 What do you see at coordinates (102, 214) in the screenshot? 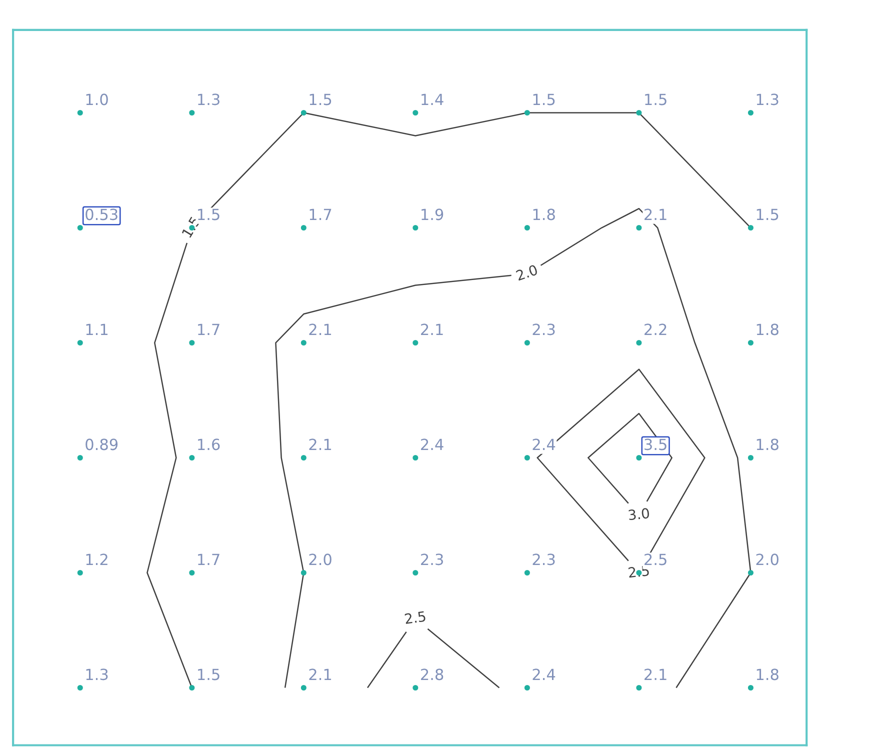
I see `data-label: 0.53` at bounding box center [102, 214].